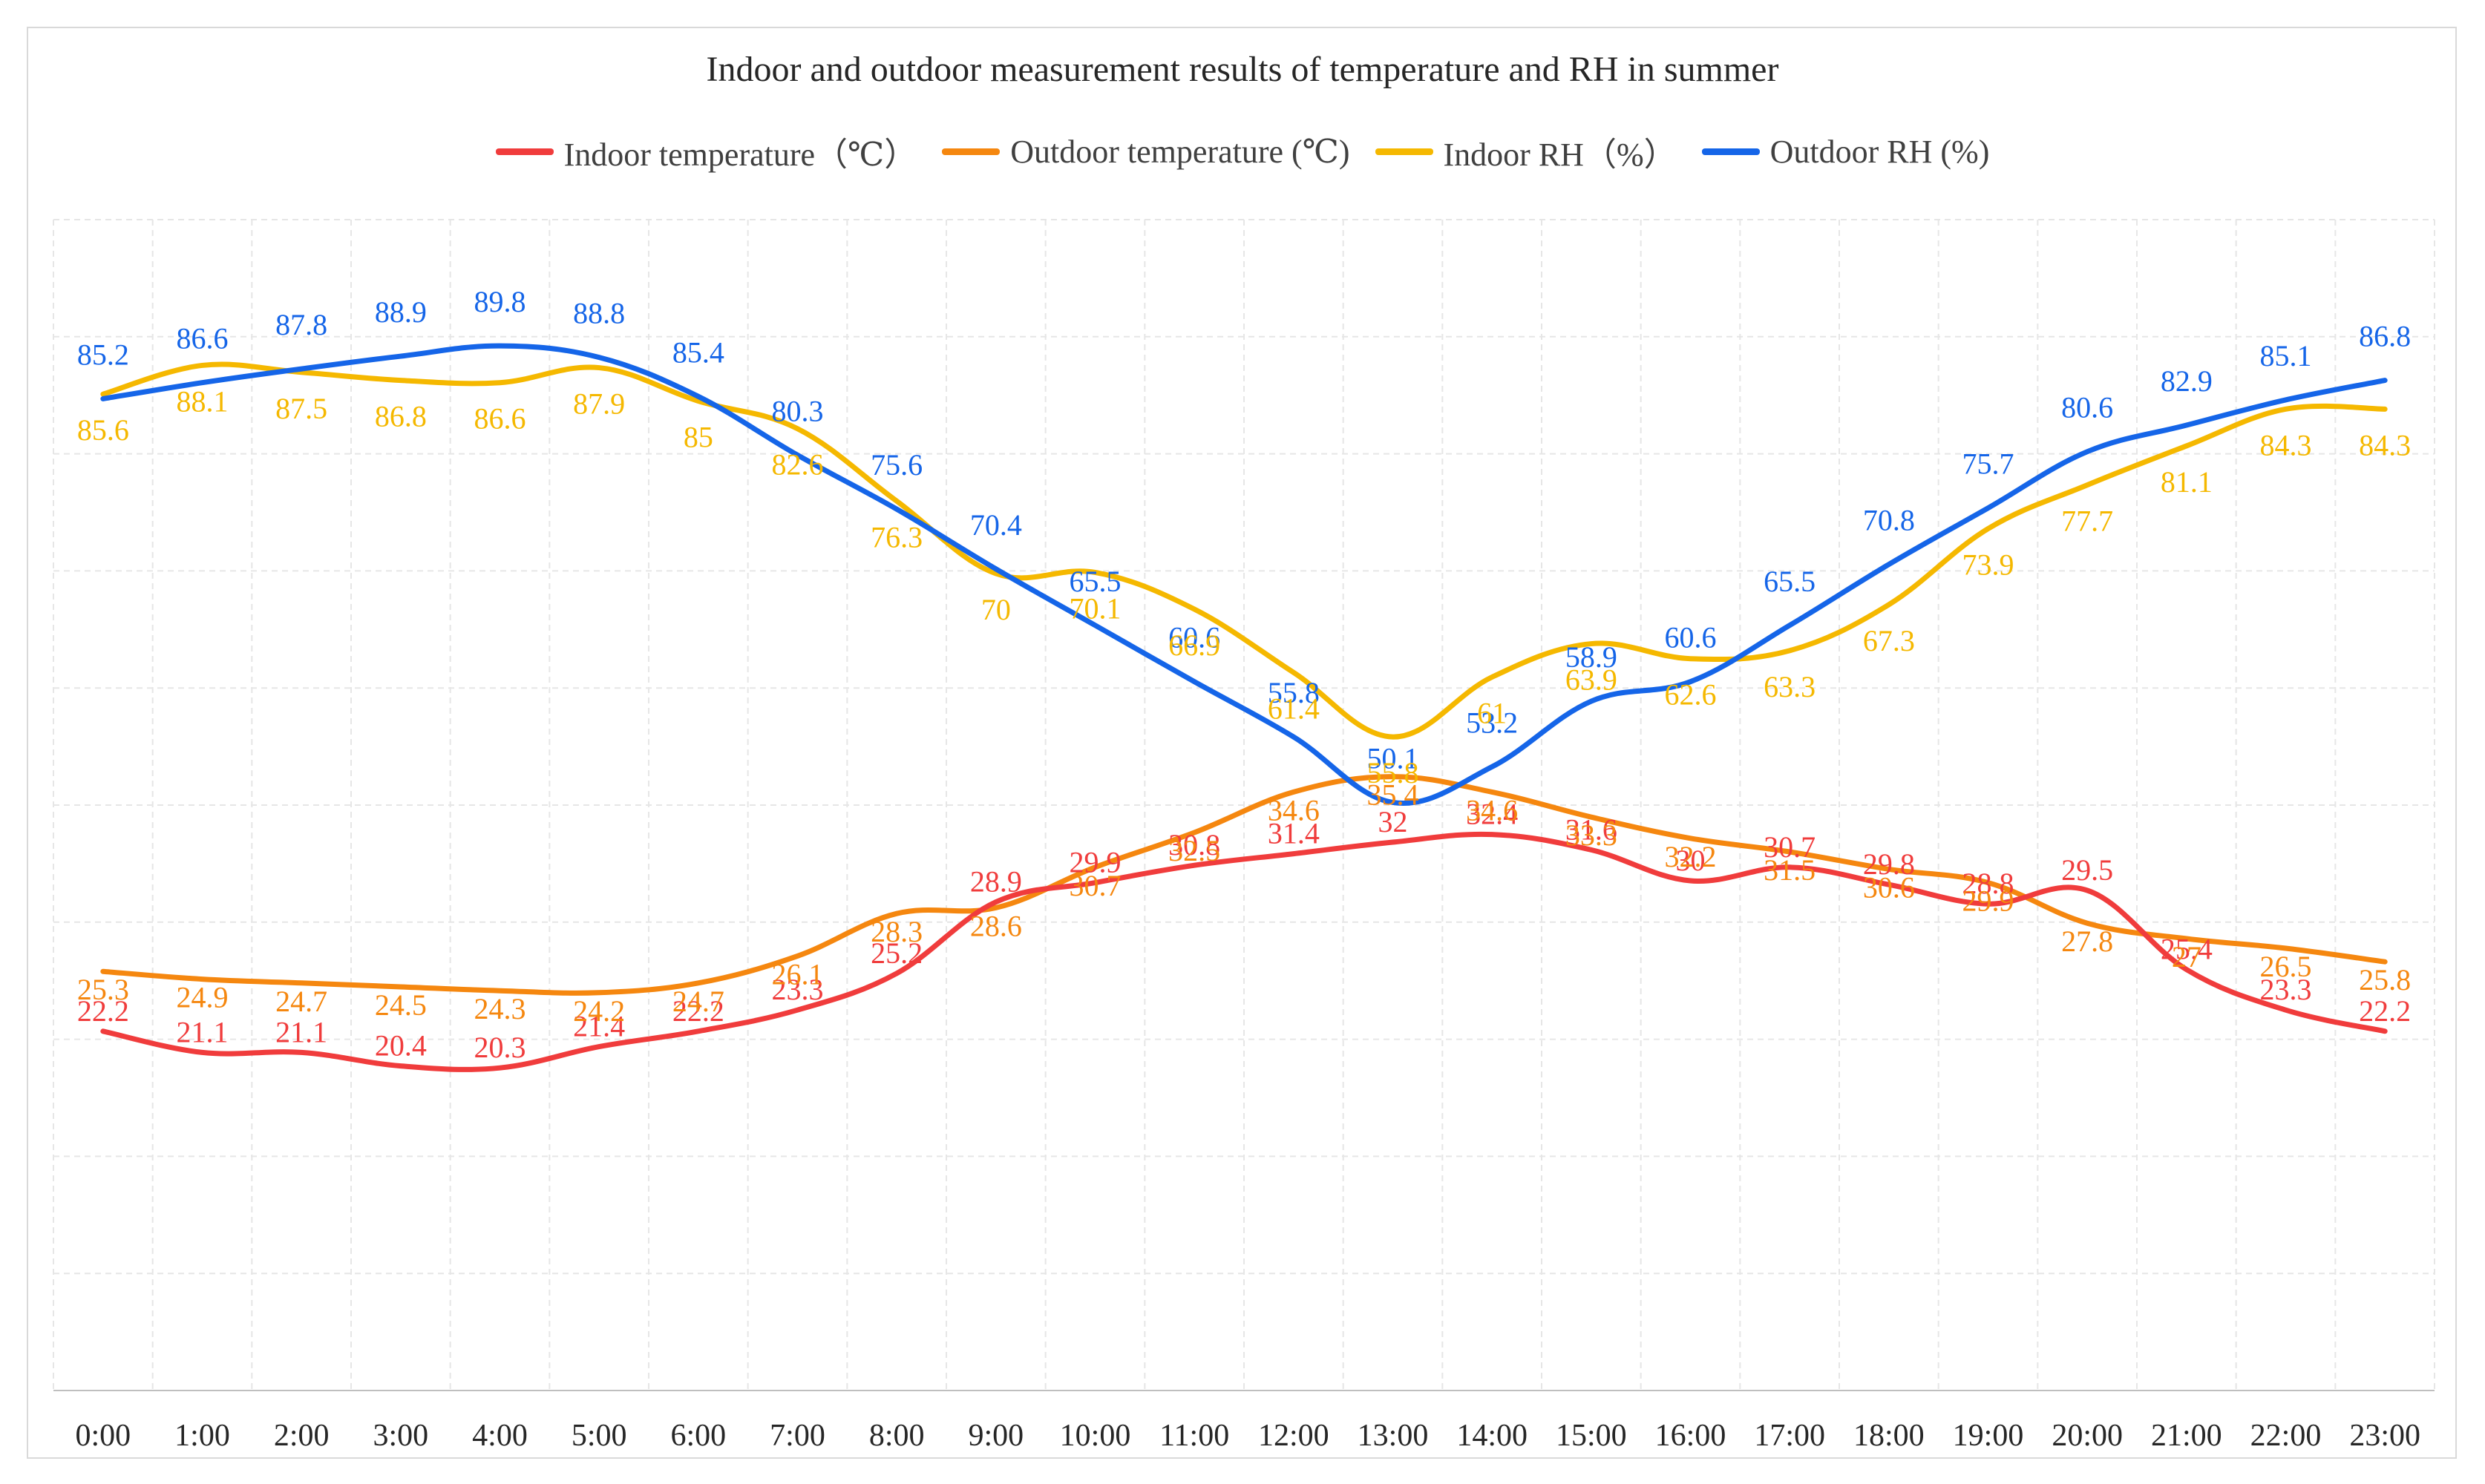 Image resolution: width=2485 pixels, height=1484 pixels. I want to click on series-indoor-temperature-data-label: 28.9, so click(996, 882).